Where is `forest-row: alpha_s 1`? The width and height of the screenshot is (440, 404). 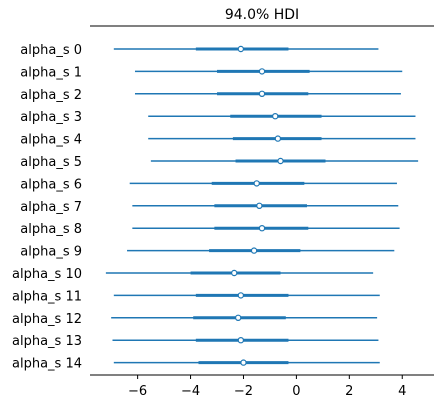 forest-row: alpha_s 1 is located at coordinates (211, 72).